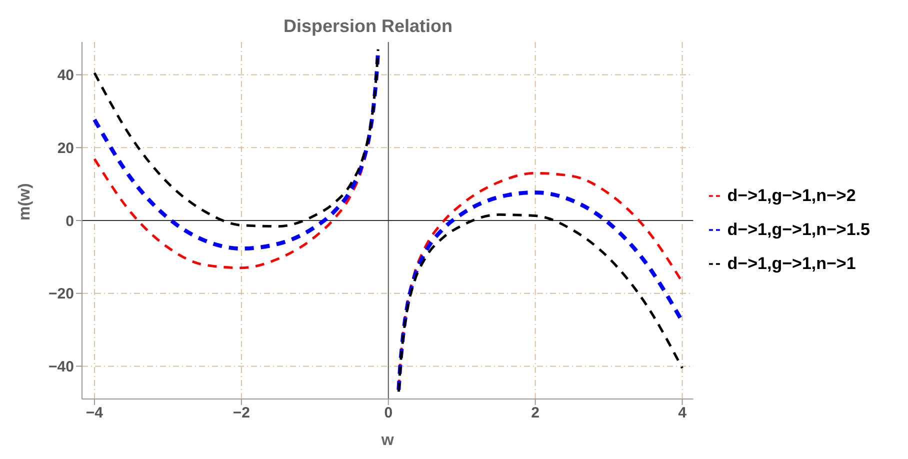  Describe the element at coordinates (65, 148) in the screenshot. I see `y-tick-label: 20` at that location.